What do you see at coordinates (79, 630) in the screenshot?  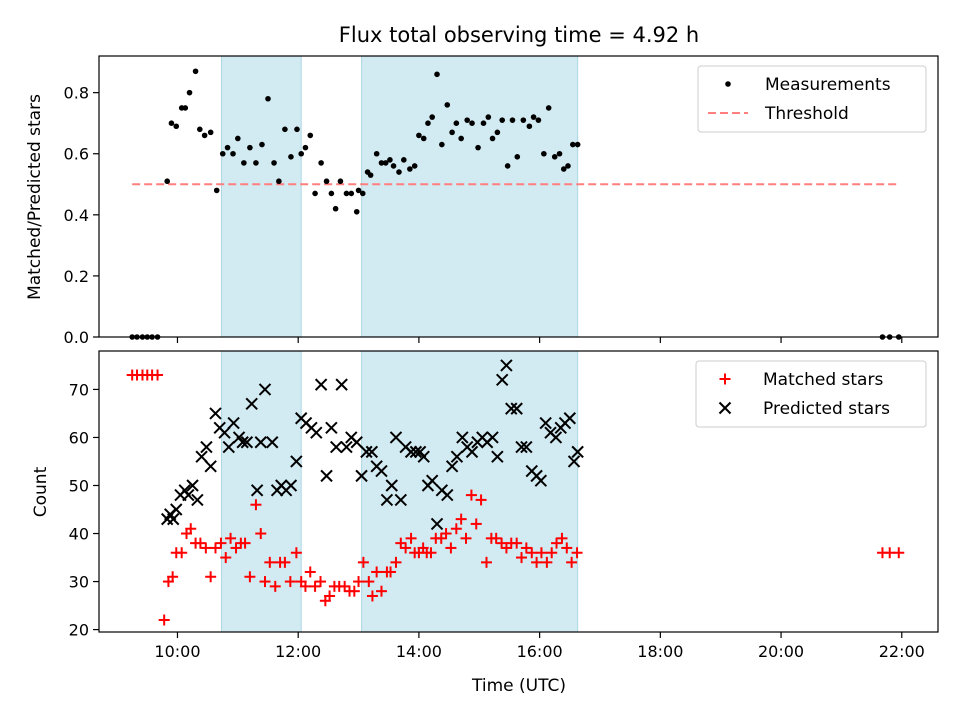 I see `y-tick-label: 20` at bounding box center [79, 630].